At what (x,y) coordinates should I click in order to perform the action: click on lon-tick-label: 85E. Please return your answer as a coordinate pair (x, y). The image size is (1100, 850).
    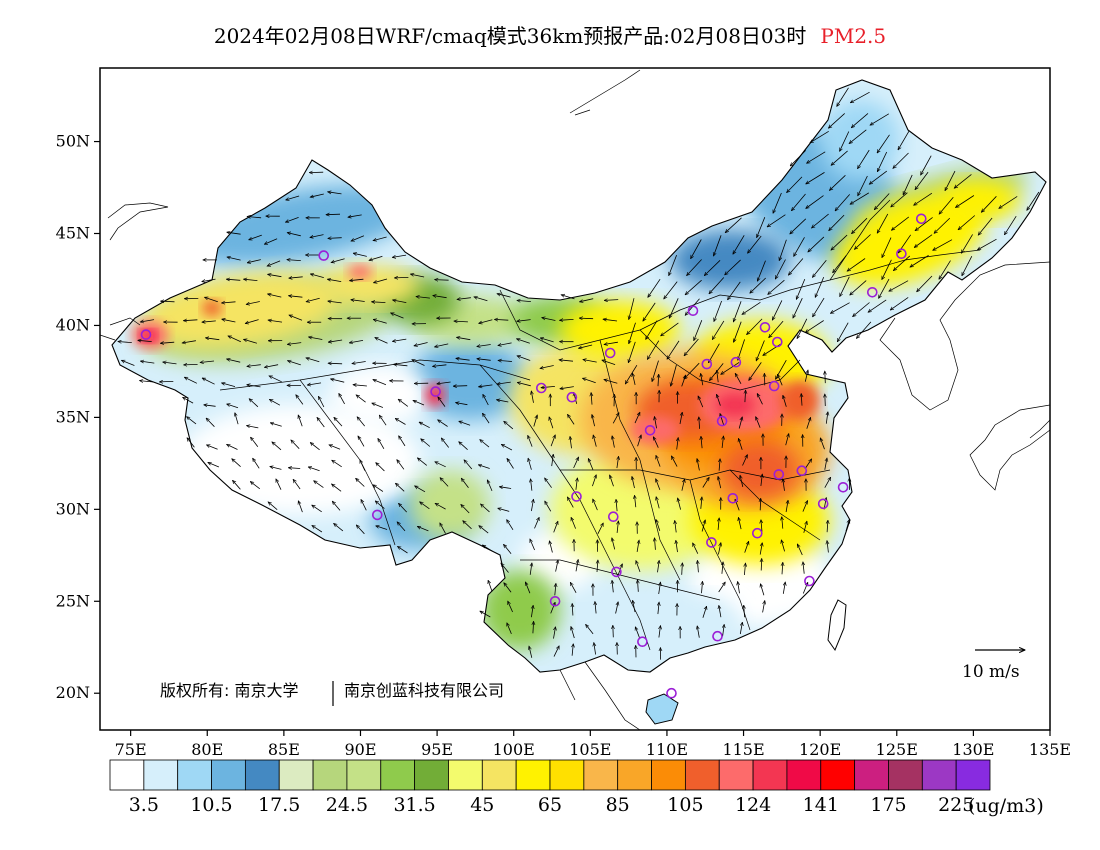
    Looking at the image, I should click on (284, 749).